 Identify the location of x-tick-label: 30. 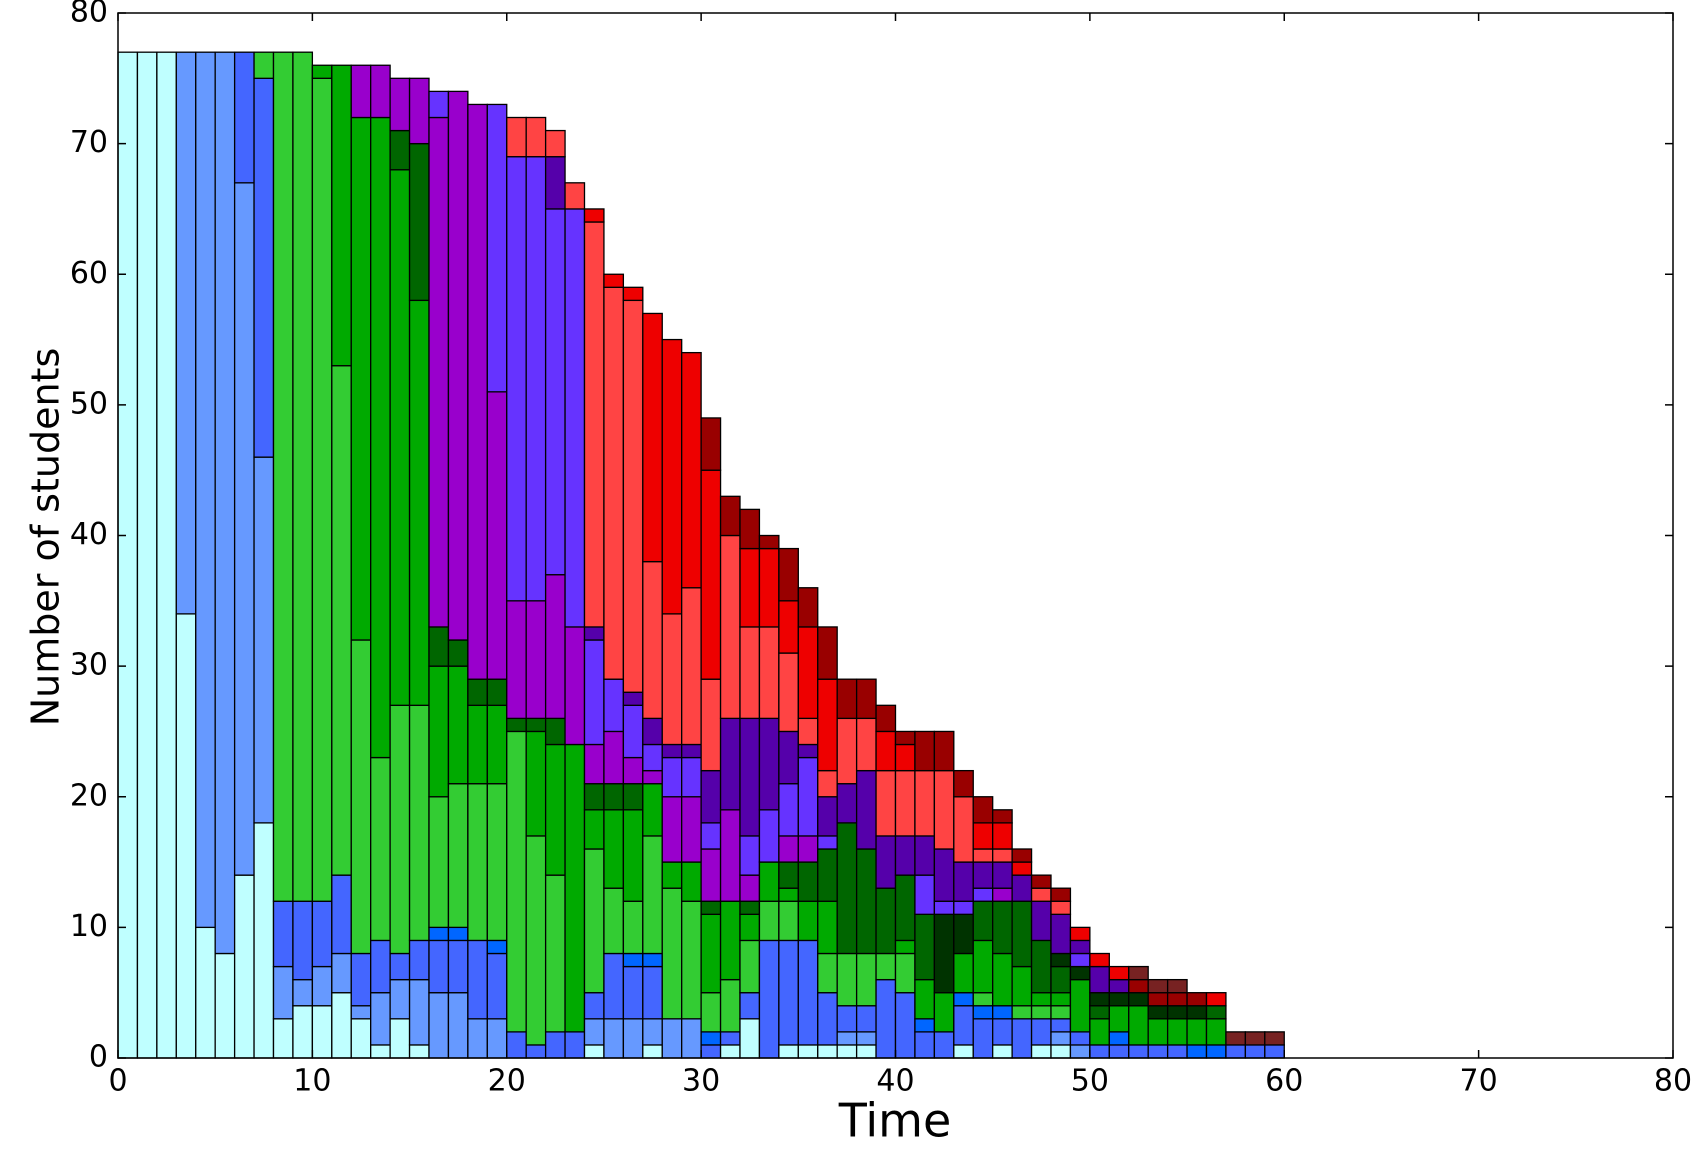
(701, 1081).